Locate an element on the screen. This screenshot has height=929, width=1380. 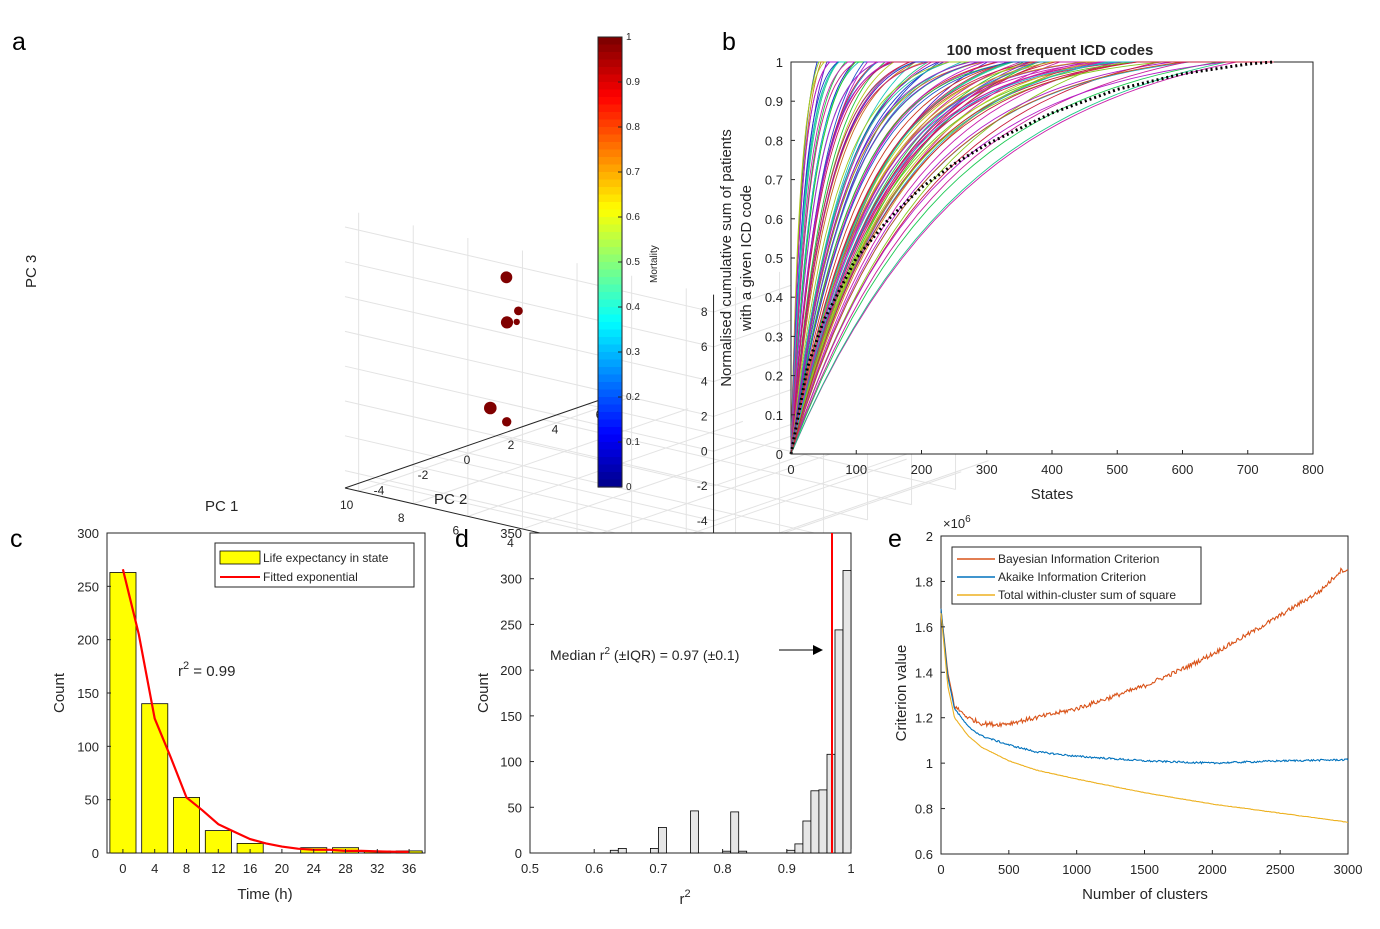
x-tick-label: 2500 is located at coordinates (1280, 869).